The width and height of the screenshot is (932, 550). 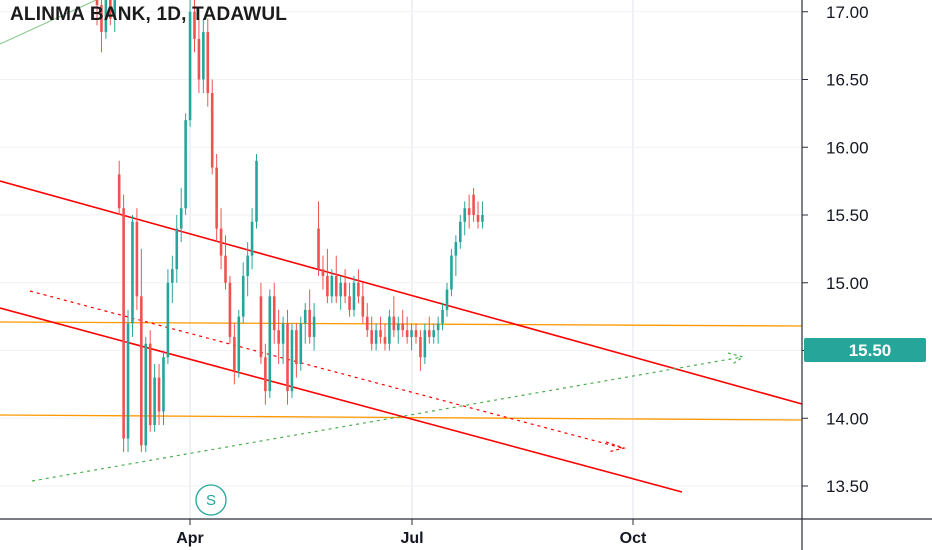 I want to click on event-marker: S, so click(x=211, y=500).